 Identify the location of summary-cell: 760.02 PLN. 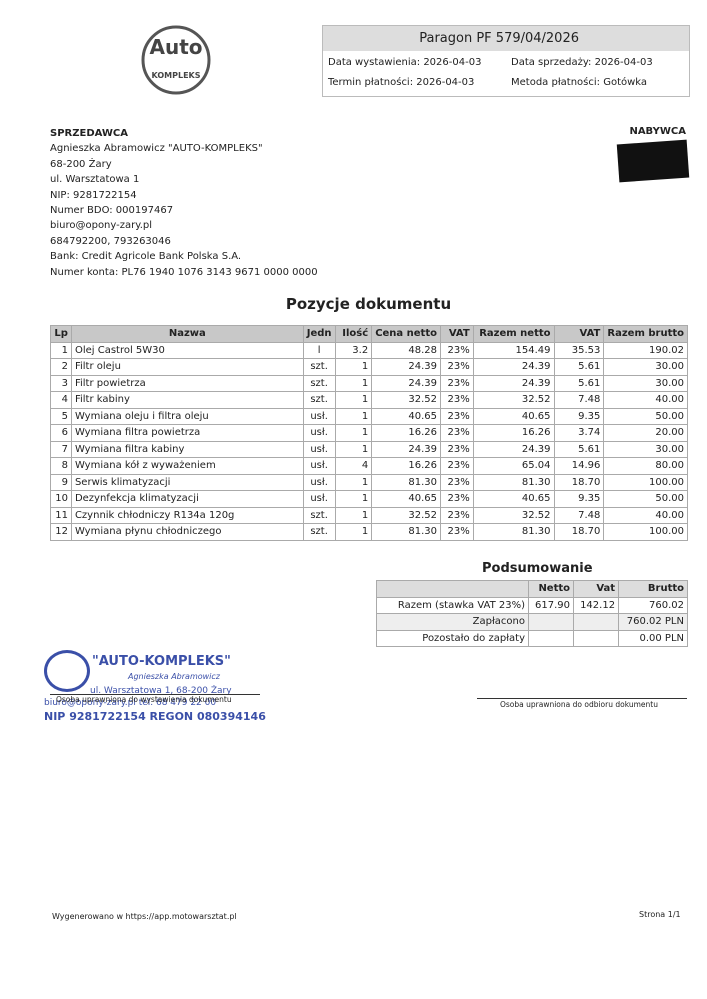
(653, 622).